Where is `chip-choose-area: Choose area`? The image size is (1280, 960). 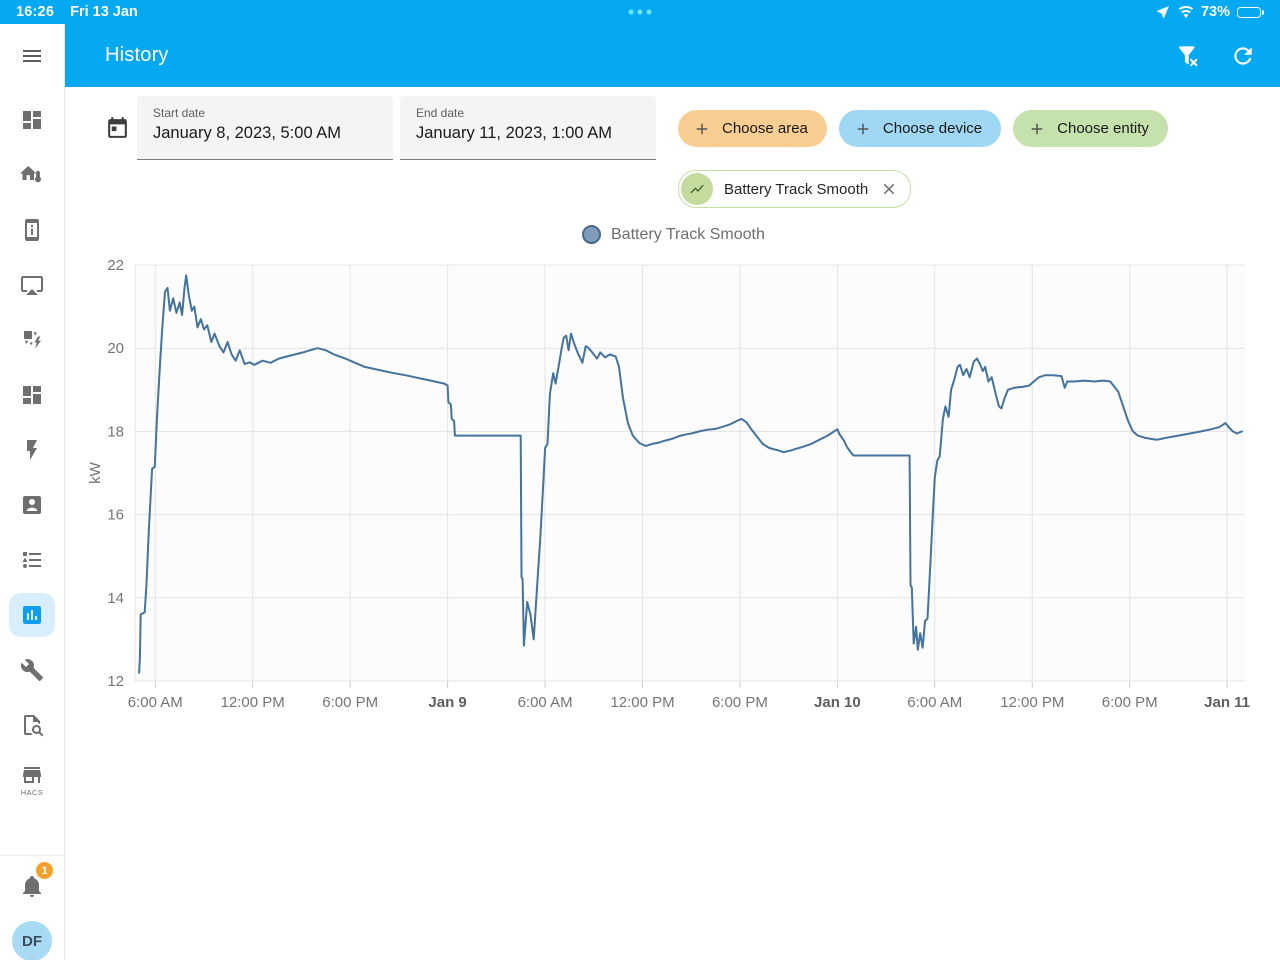 chip-choose-area: Choose area is located at coordinates (752, 128).